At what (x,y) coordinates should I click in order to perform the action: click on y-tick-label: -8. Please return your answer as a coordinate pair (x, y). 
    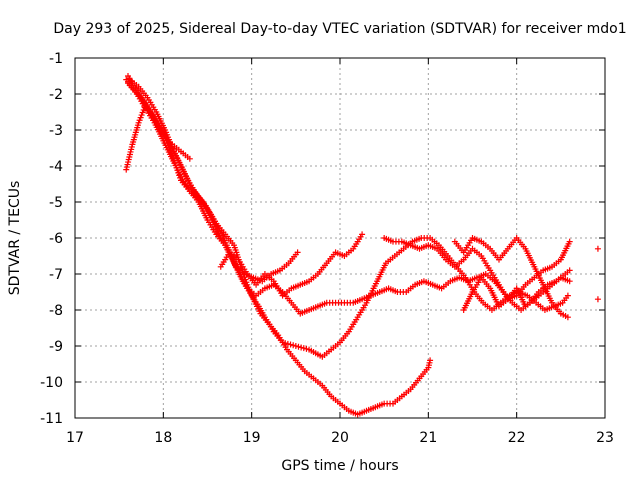
    Looking at the image, I should click on (56, 311).